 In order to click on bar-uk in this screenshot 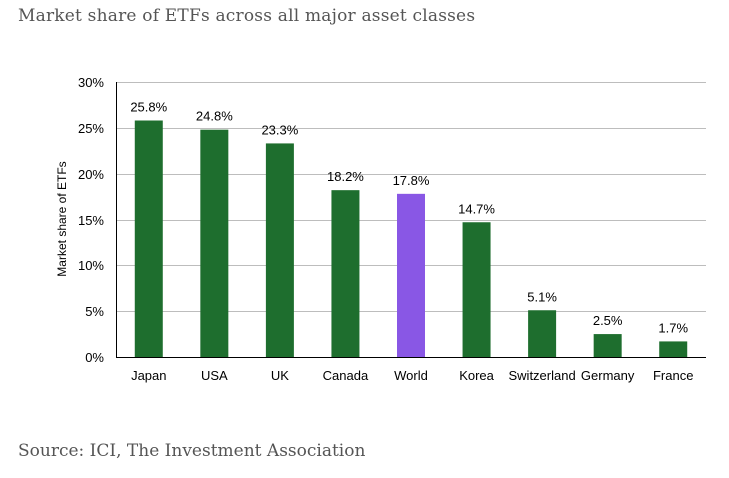, I will do `click(279, 250)`.